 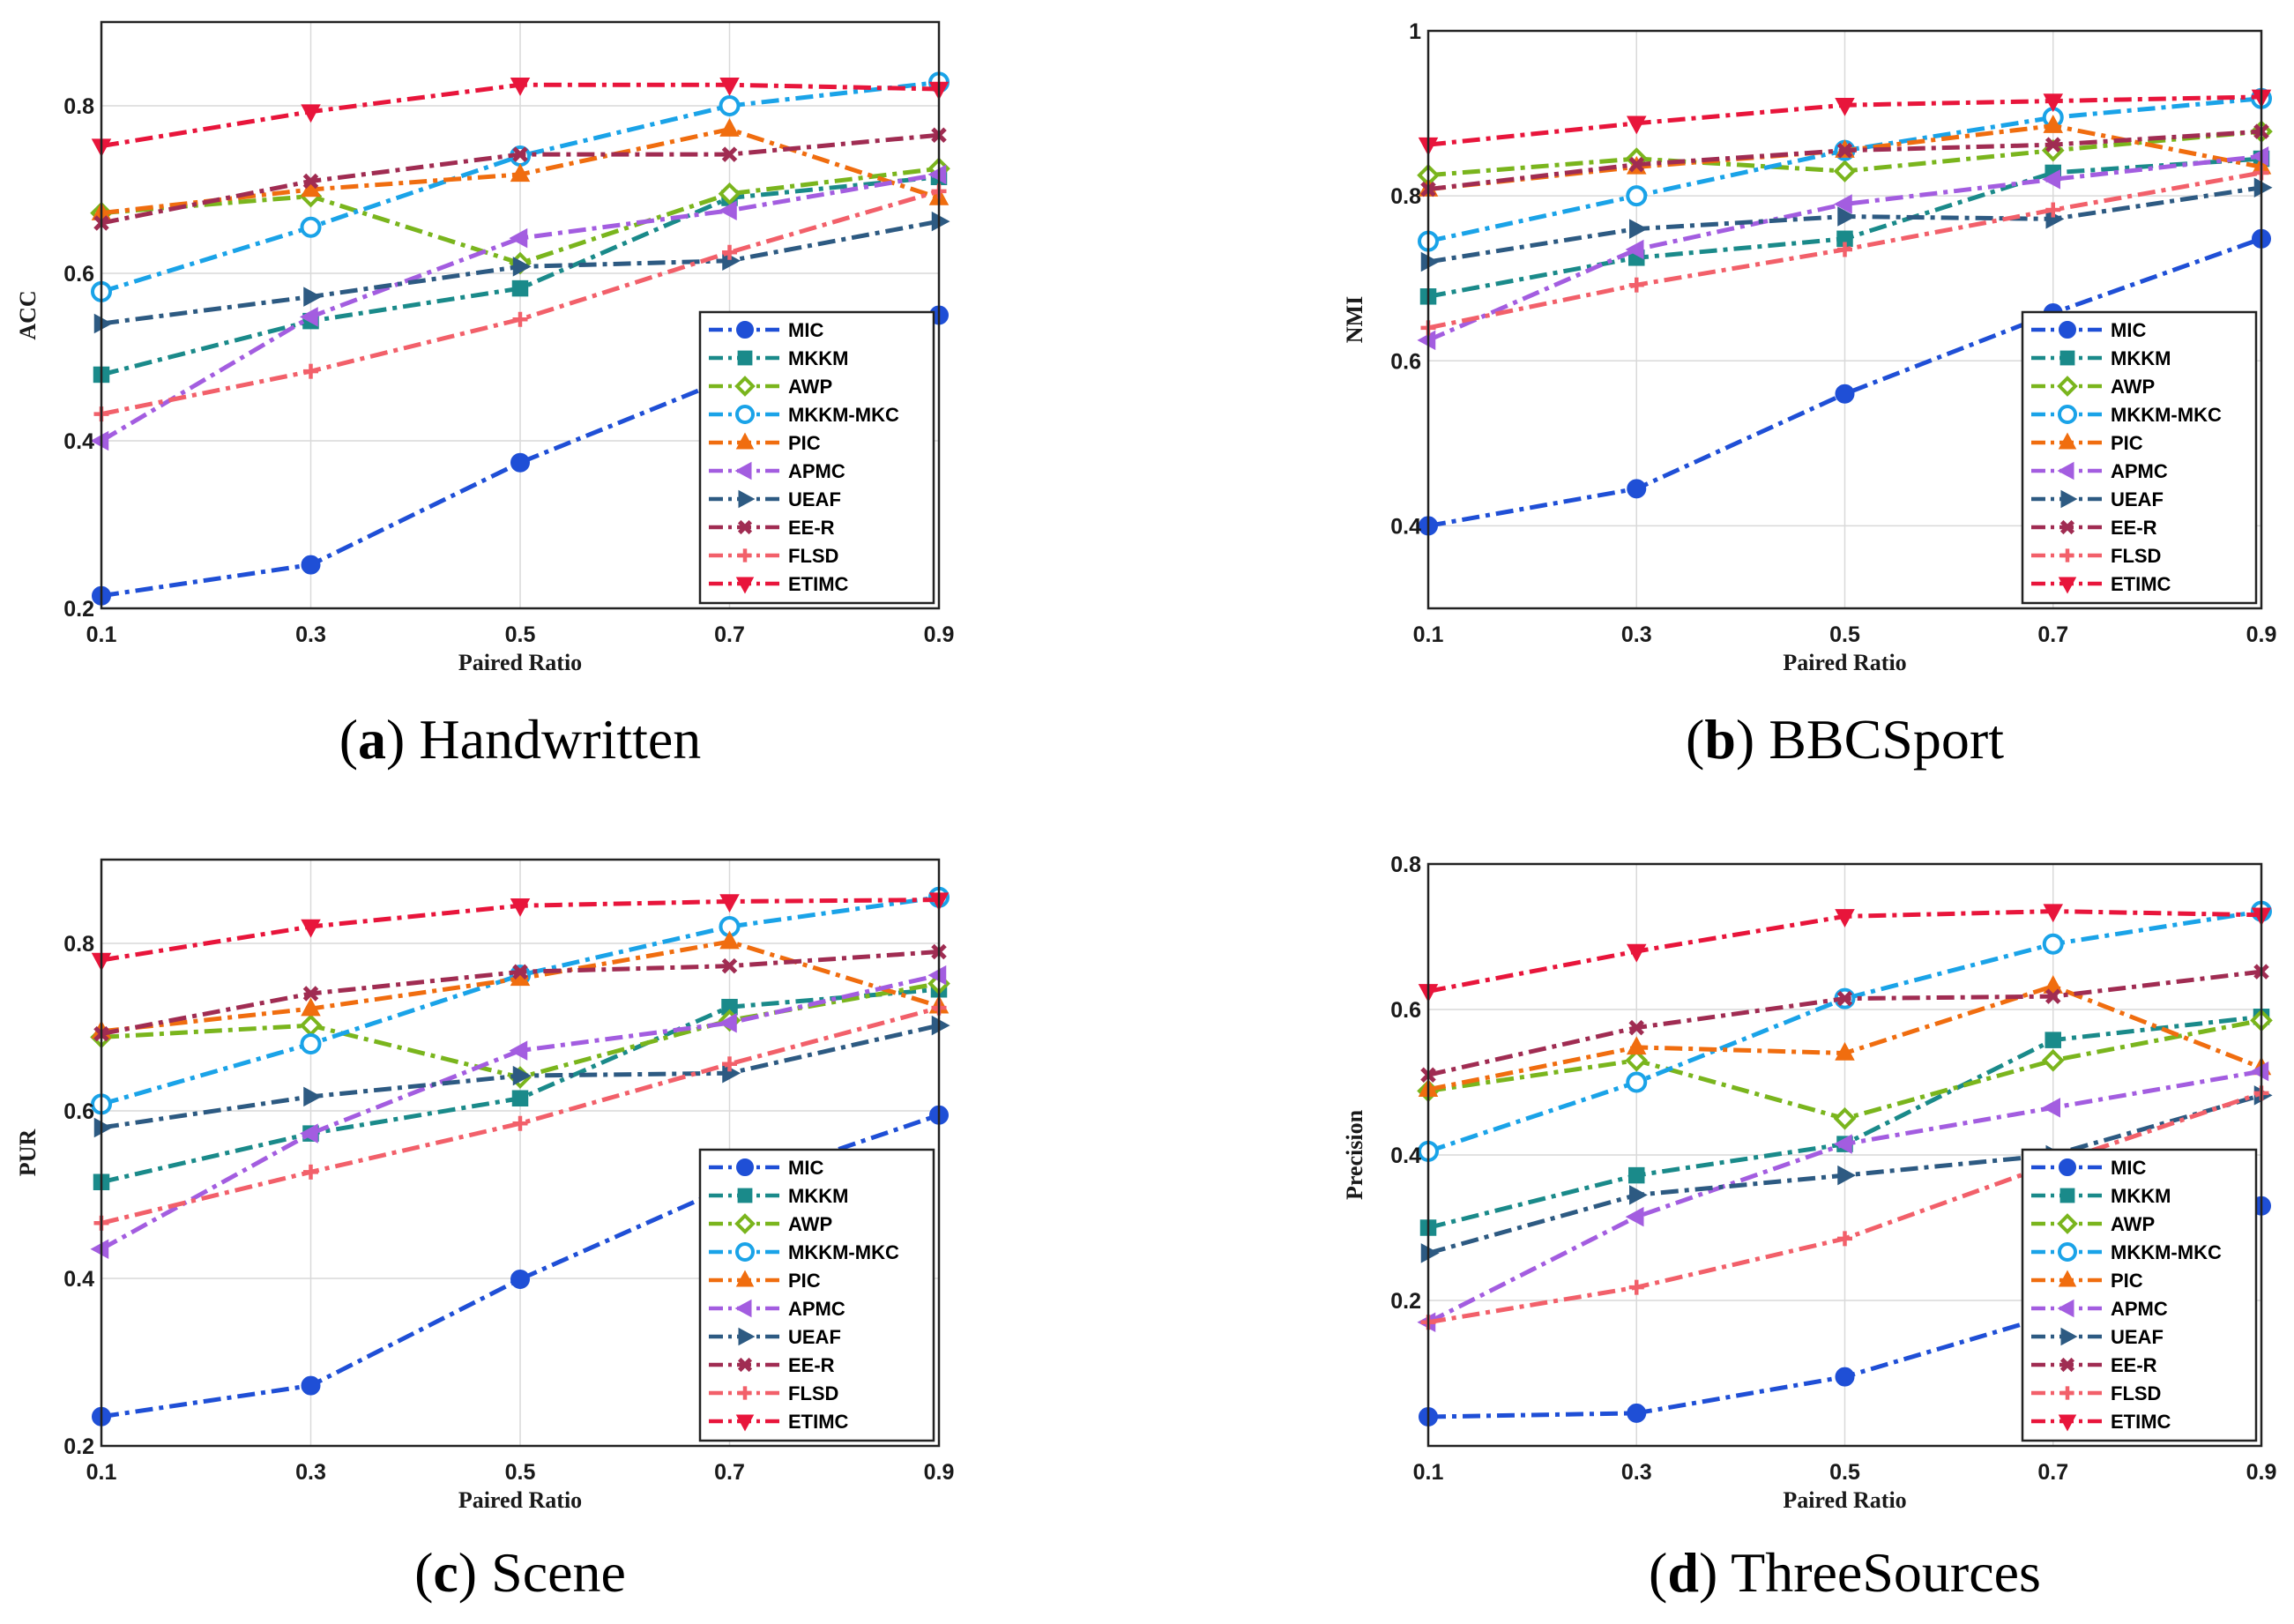 What do you see at coordinates (1636, 1472) in the screenshot?
I see `x-tick-label: 0.3` at bounding box center [1636, 1472].